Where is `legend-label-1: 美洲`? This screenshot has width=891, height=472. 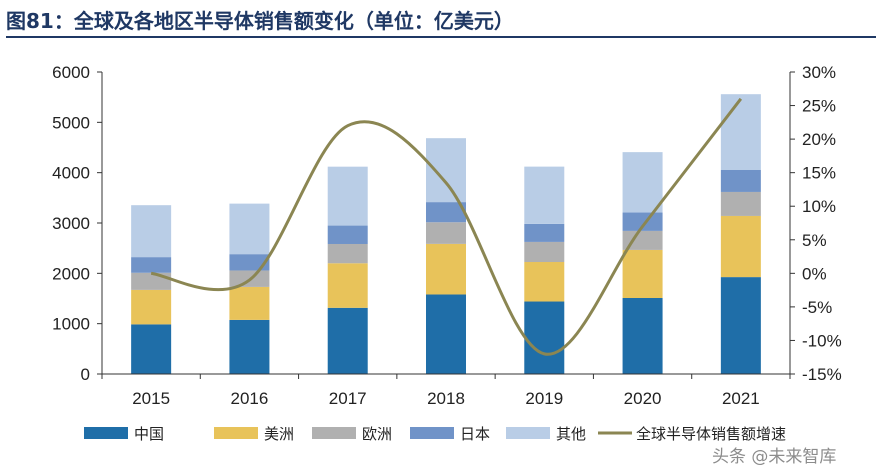
legend-label-1: 美洲 is located at coordinates (279, 434).